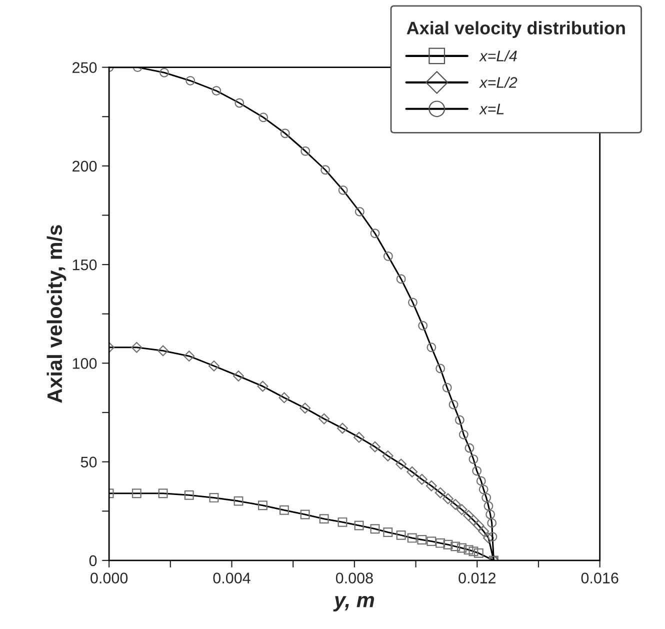  What do you see at coordinates (84, 166) in the screenshot?
I see `y-tick-label: 200` at bounding box center [84, 166].